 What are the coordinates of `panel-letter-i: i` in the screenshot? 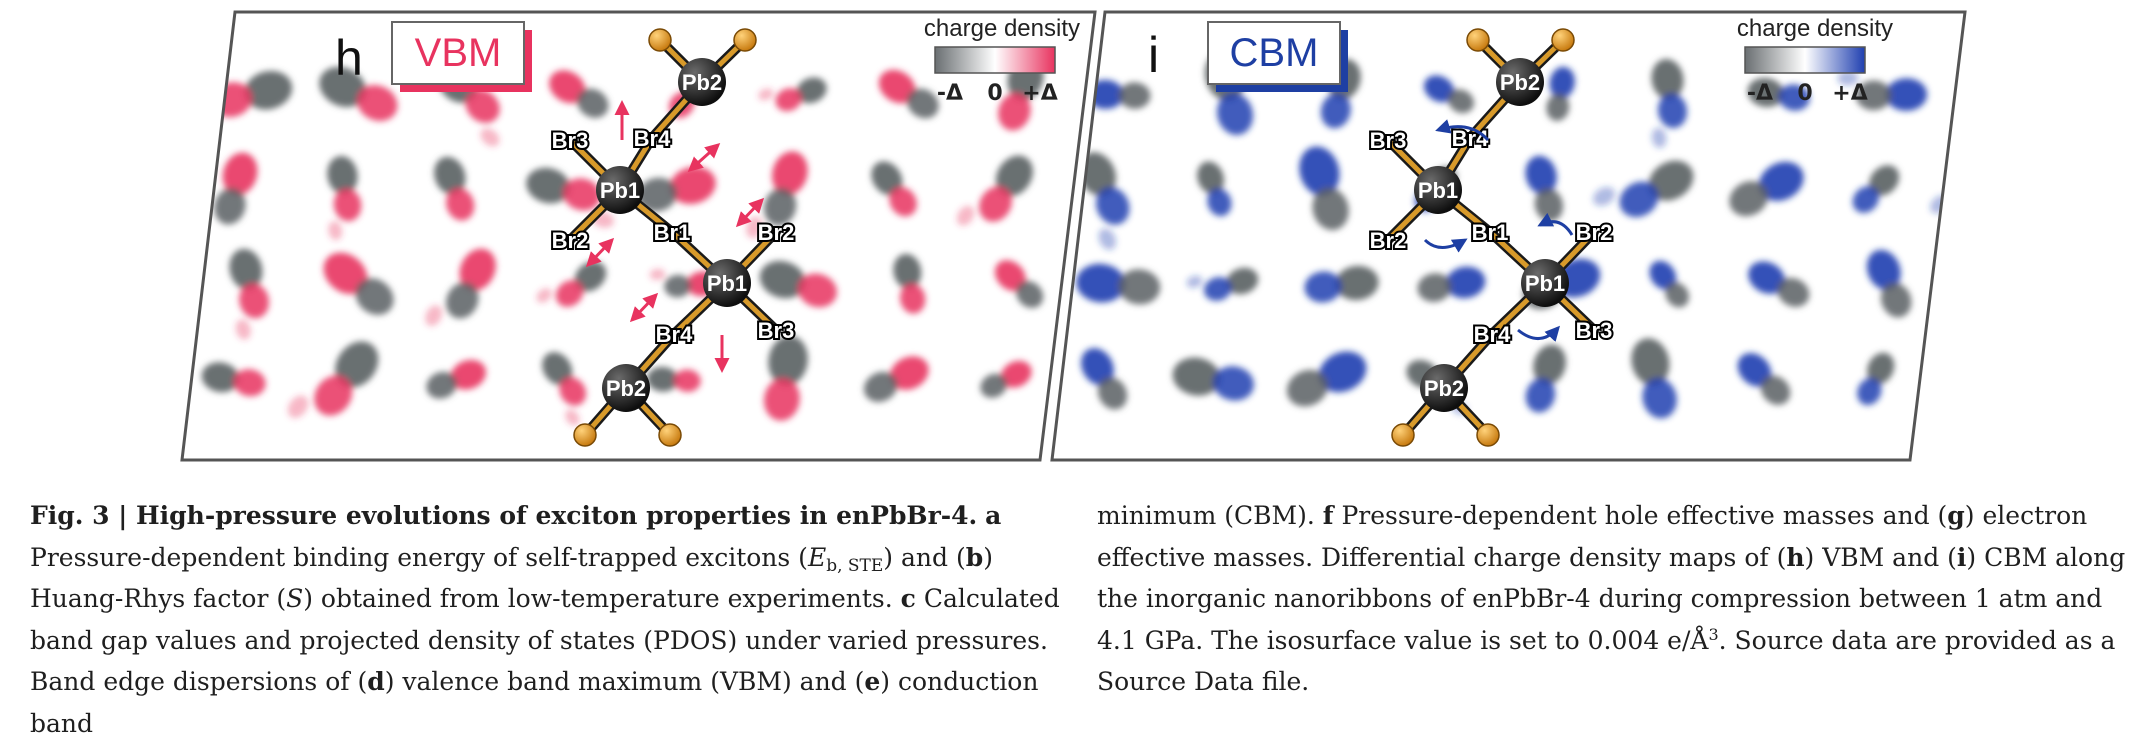 It's located at (1153, 55).